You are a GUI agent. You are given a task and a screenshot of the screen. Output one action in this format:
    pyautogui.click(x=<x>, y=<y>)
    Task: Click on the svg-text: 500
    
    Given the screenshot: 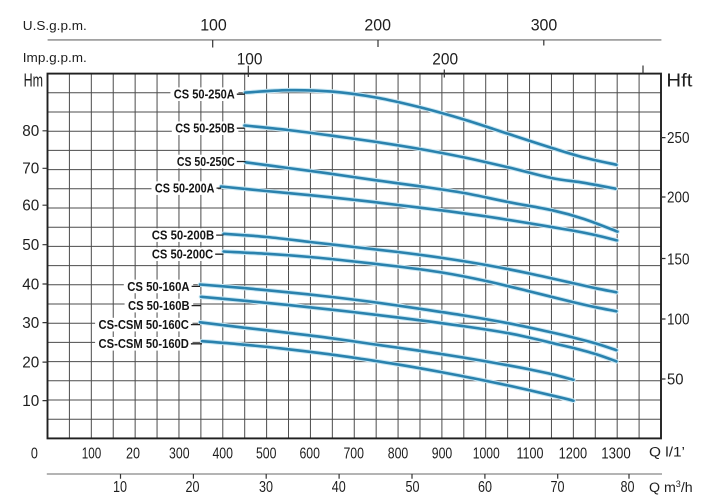 What is the action you would take?
    pyautogui.click(x=266, y=453)
    